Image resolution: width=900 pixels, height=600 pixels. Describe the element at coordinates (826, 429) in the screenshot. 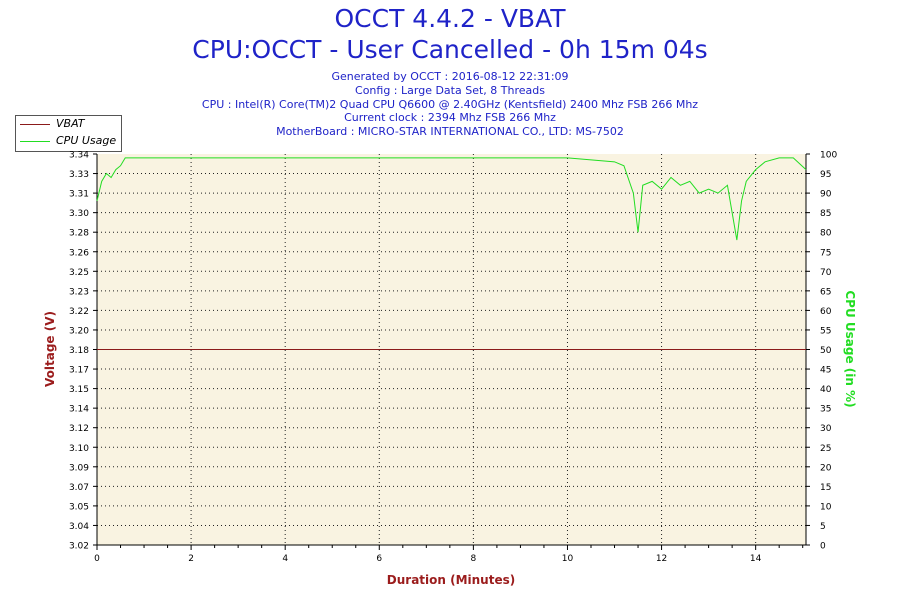

I see `y-tick-label-right: 30` at that location.